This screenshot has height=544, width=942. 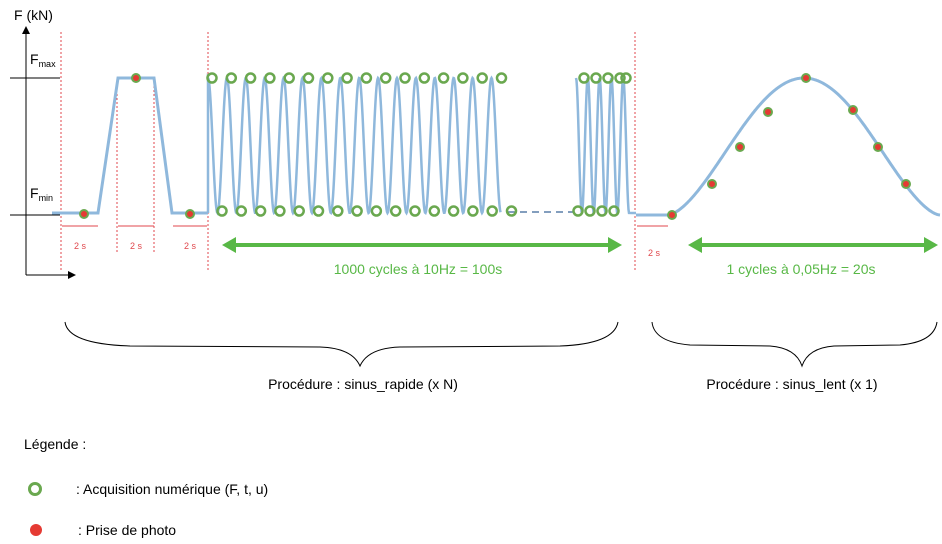 What do you see at coordinates (788, 146) in the screenshot?
I see `signal-slow-sine` at bounding box center [788, 146].